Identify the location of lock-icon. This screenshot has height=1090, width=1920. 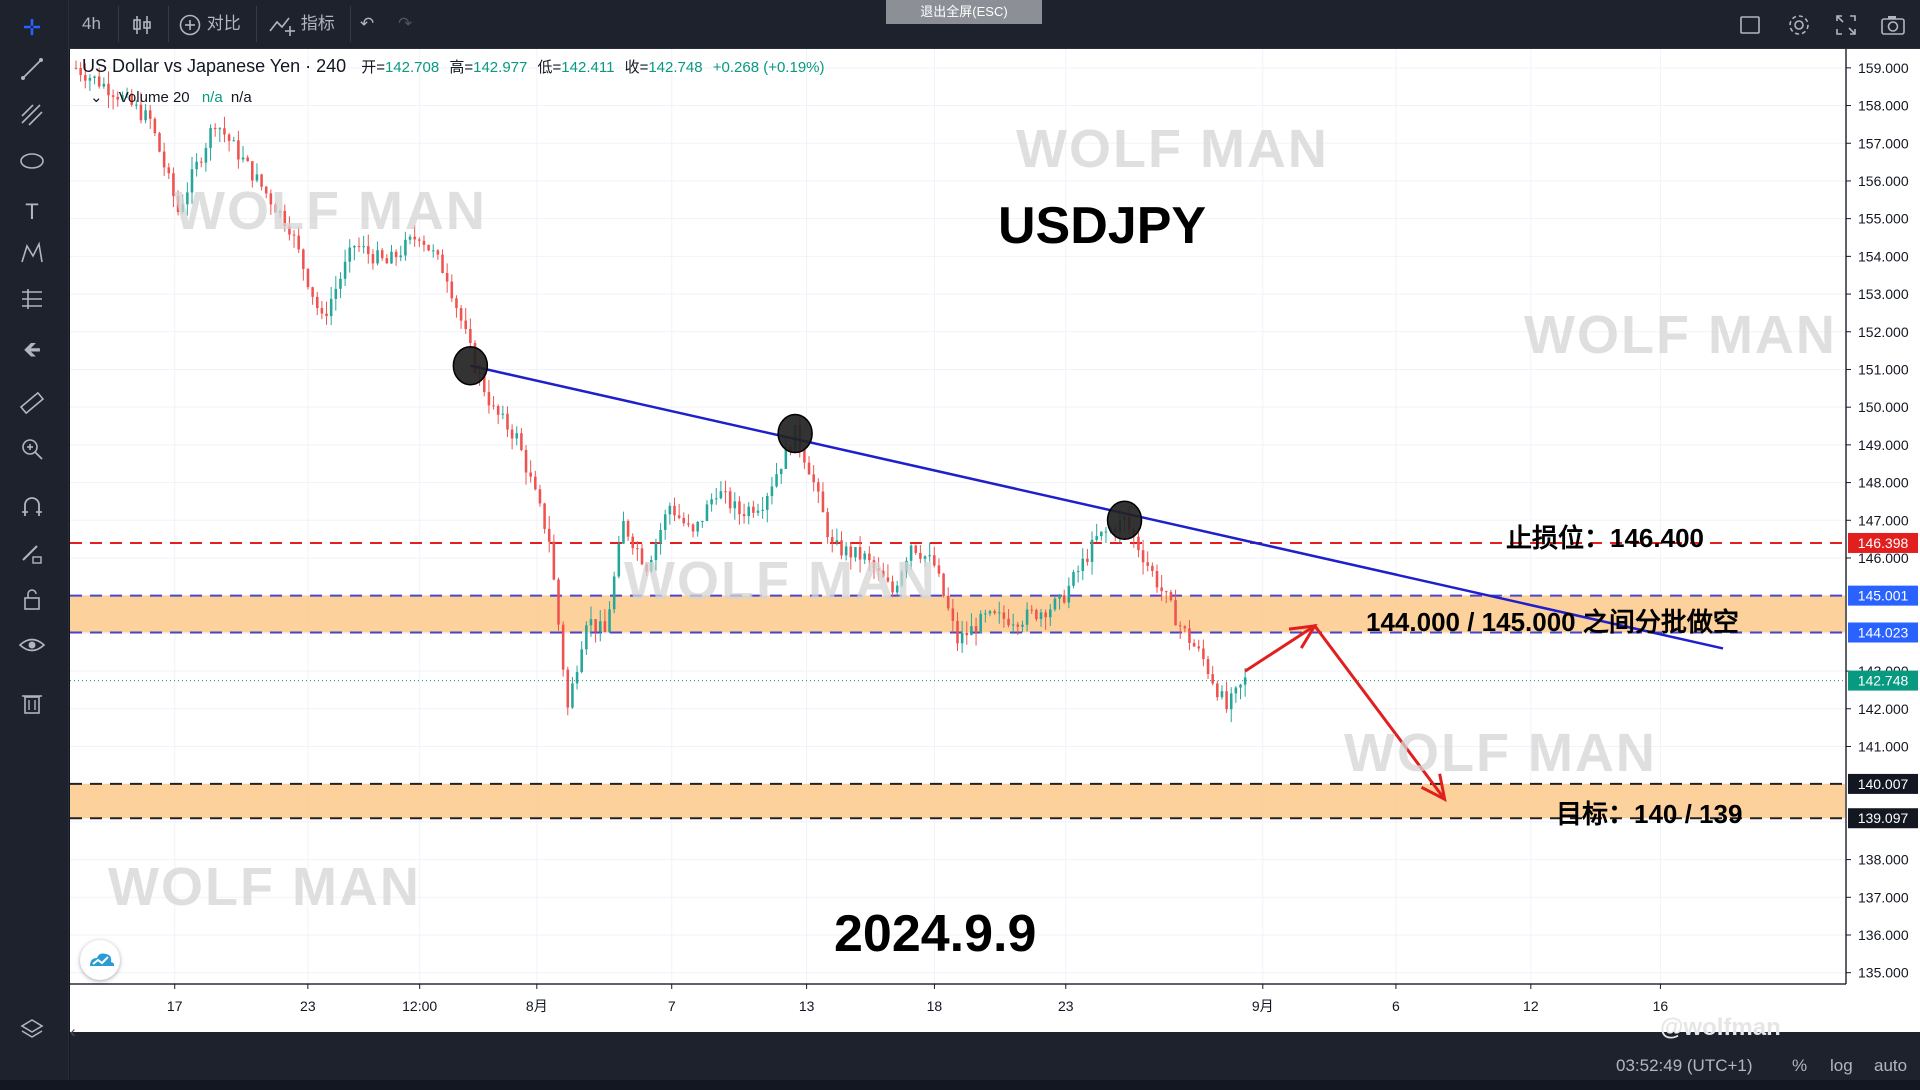
(32, 604).